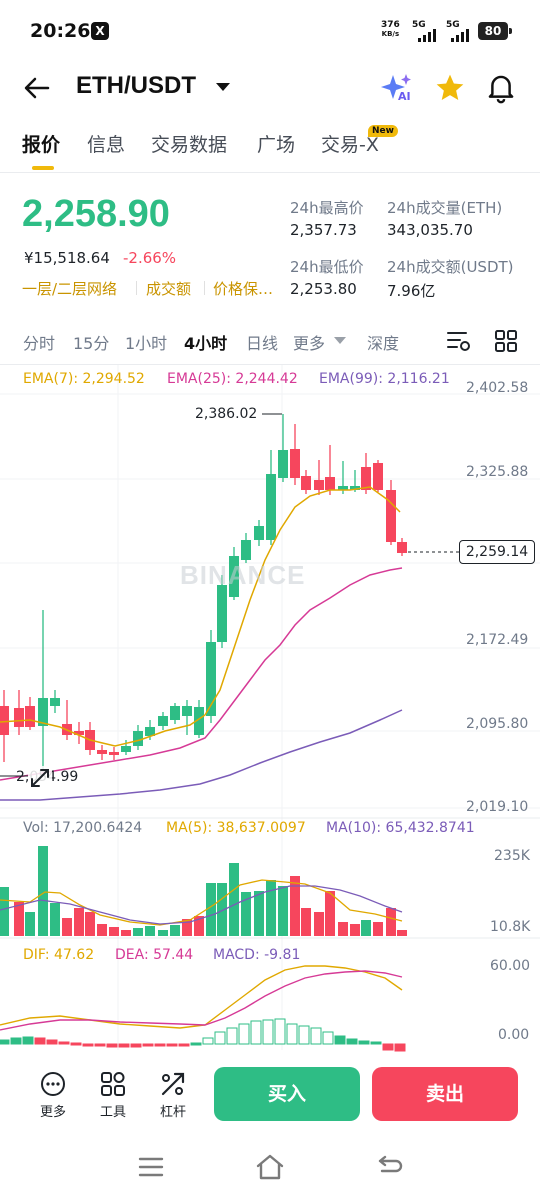 The image size is (540, 1199). What do you see at coordinates (154, 955) in the screenshot?
I see `dea-legend: DEA: 57.44` at bounding box center [154, 955].